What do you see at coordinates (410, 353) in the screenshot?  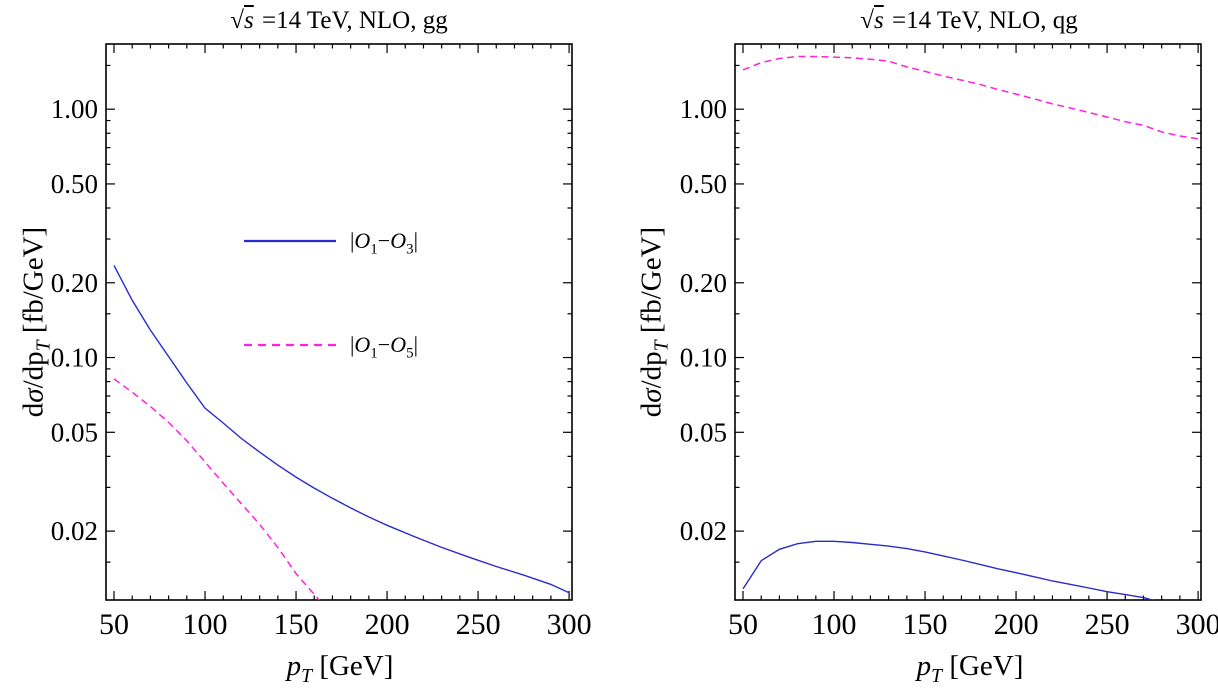 I see `legend-label-part: 5` at bounding box center [410, 353].